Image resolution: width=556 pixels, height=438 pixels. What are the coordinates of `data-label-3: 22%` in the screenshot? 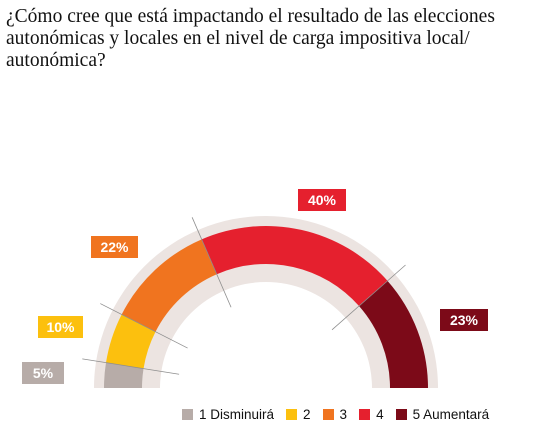 It's located at (114, 247).